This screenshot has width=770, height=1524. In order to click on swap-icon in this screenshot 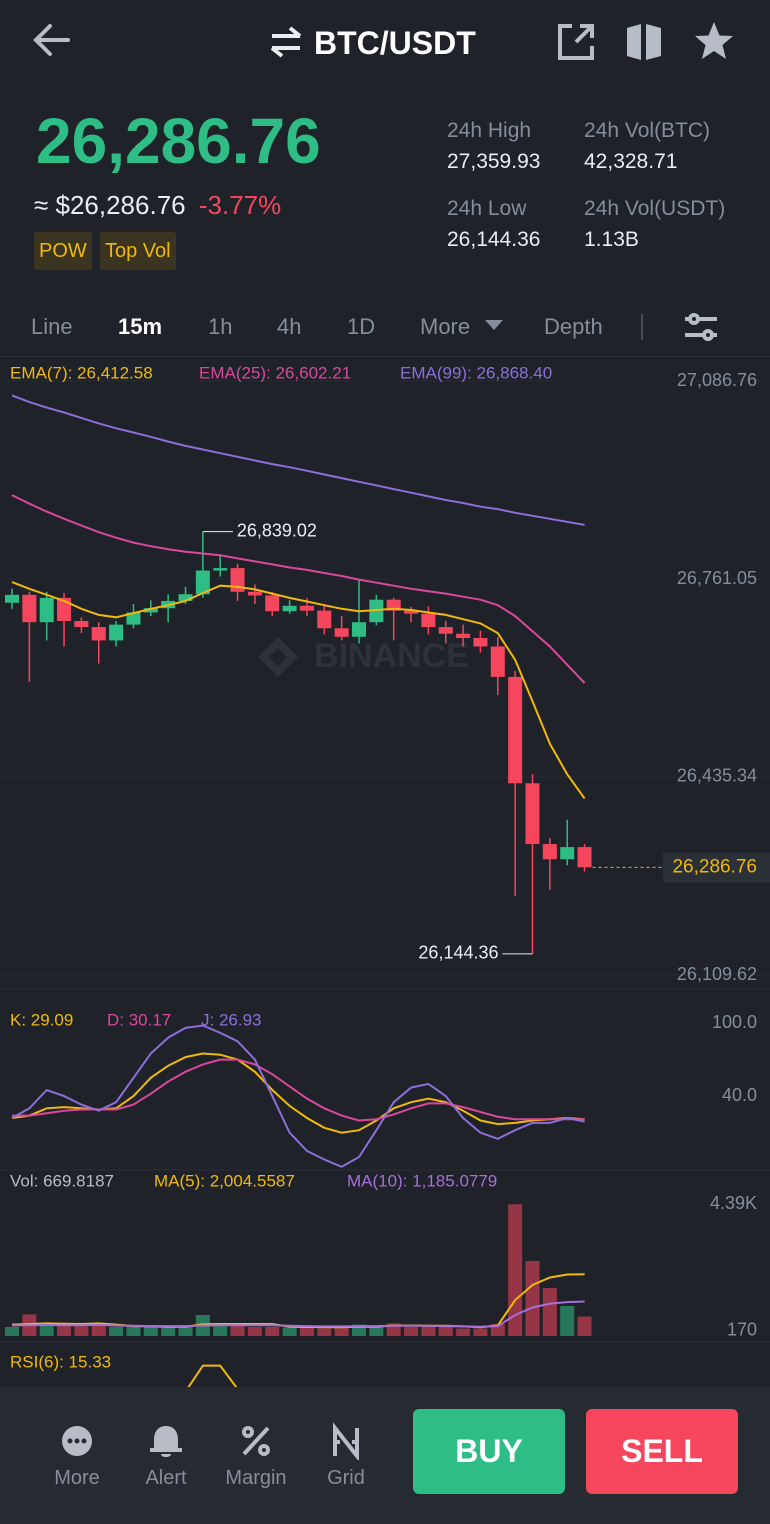, I will do `click(286, 42)`.